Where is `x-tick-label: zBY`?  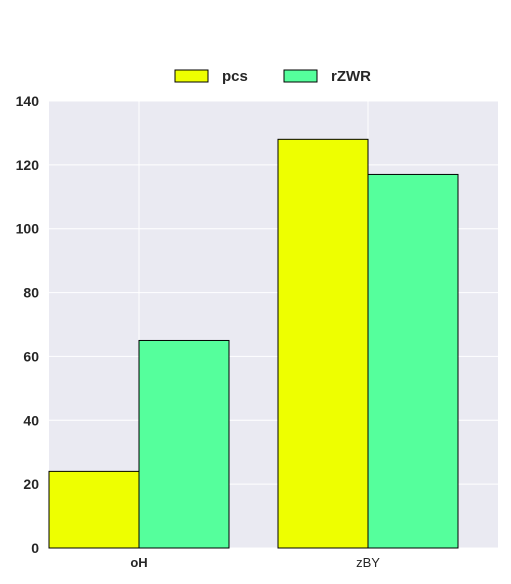 x-tick-label: zBY is located at coordinates (368, 562).